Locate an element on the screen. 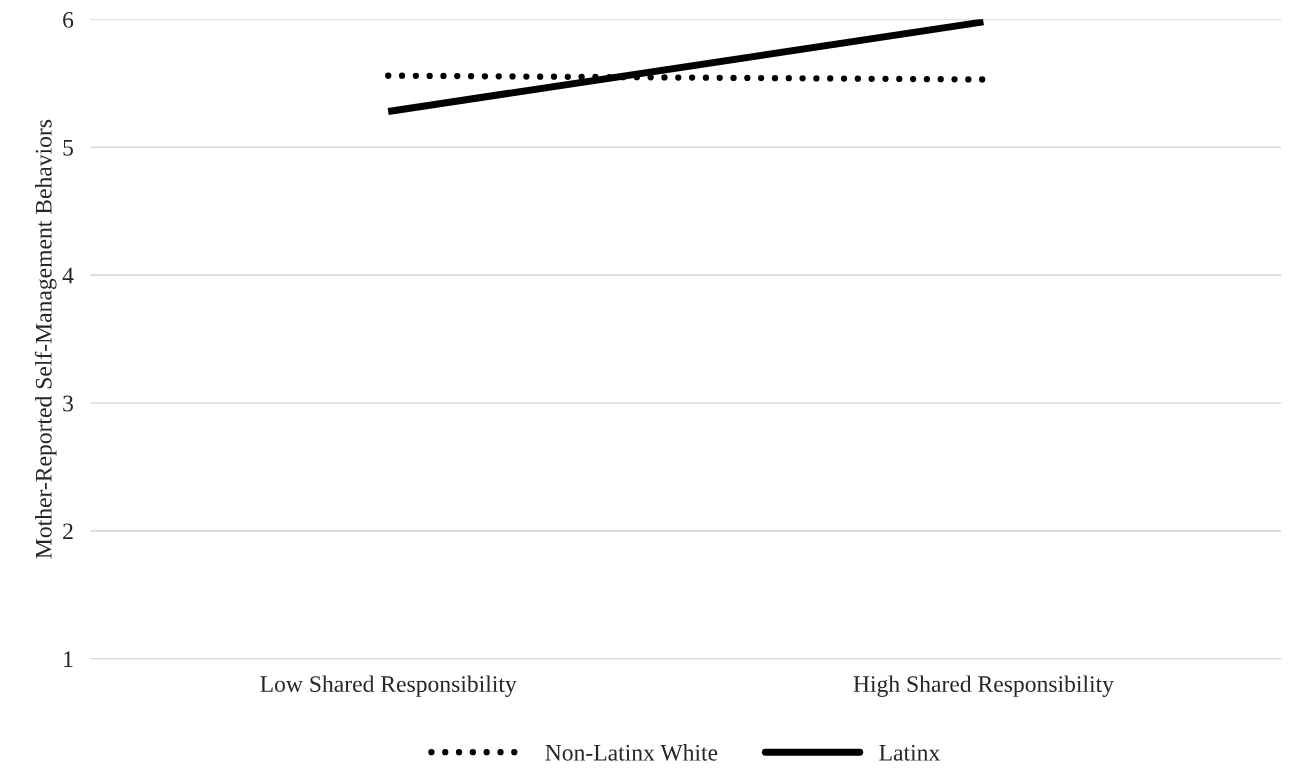  legend-label: Non-Latinx White is located at coordinates (631, 752).